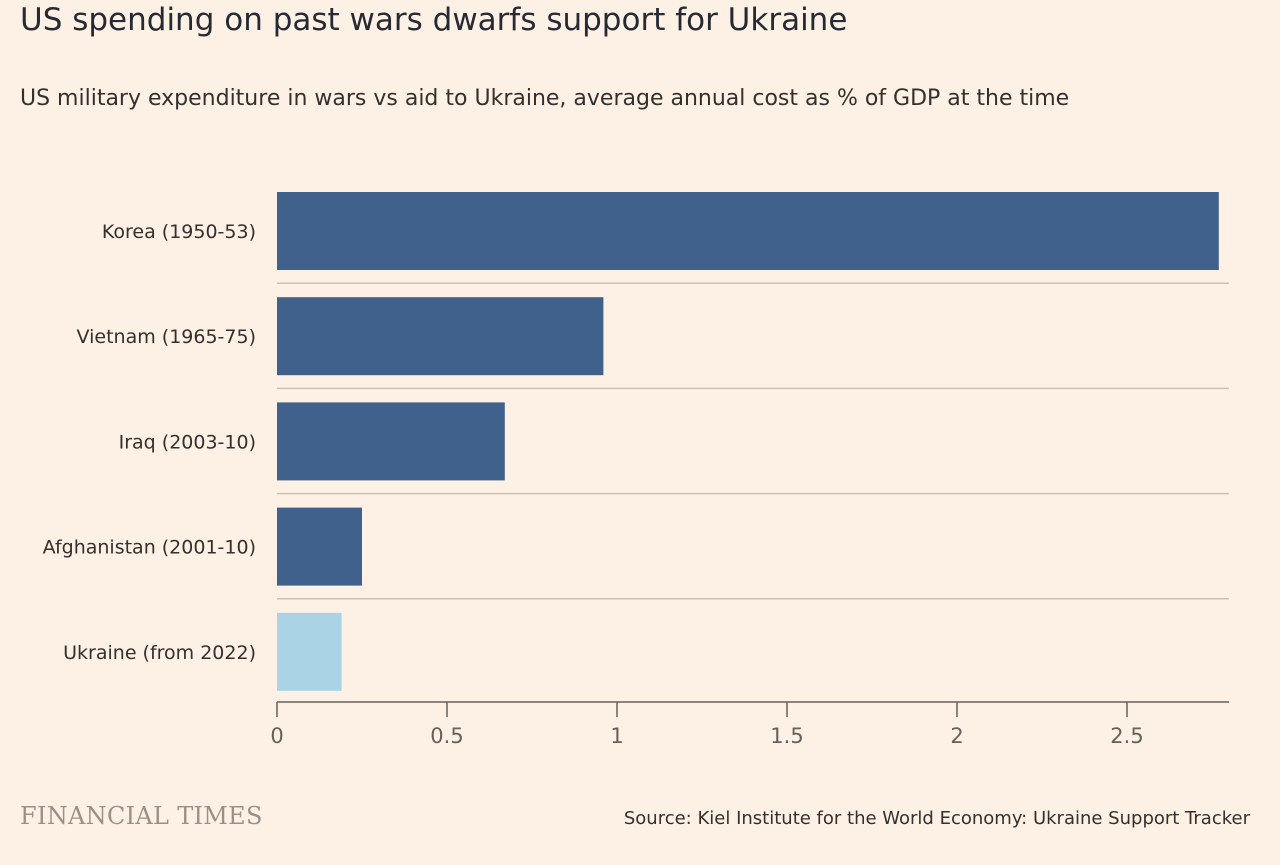  I want to click on category-label: Korea (1950-53), so click(179, 232).